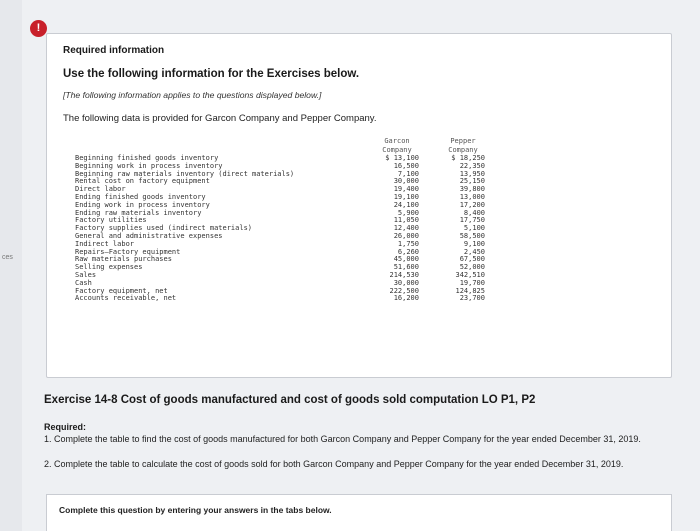  What do you see at coordinates (123, 259) in the screenshot?
I see `row-label: Raw materials purchases` at bounding box center [123, 259].